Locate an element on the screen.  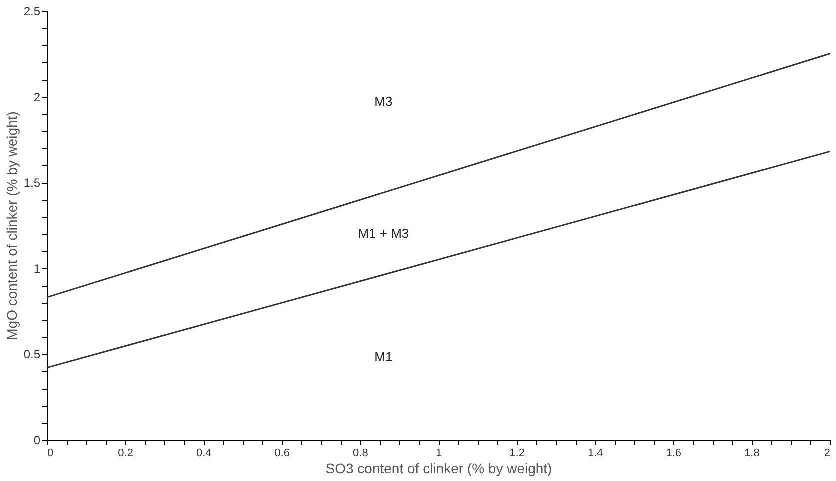
y-tick-label: 0.5 is located at coordinates (32, 355).